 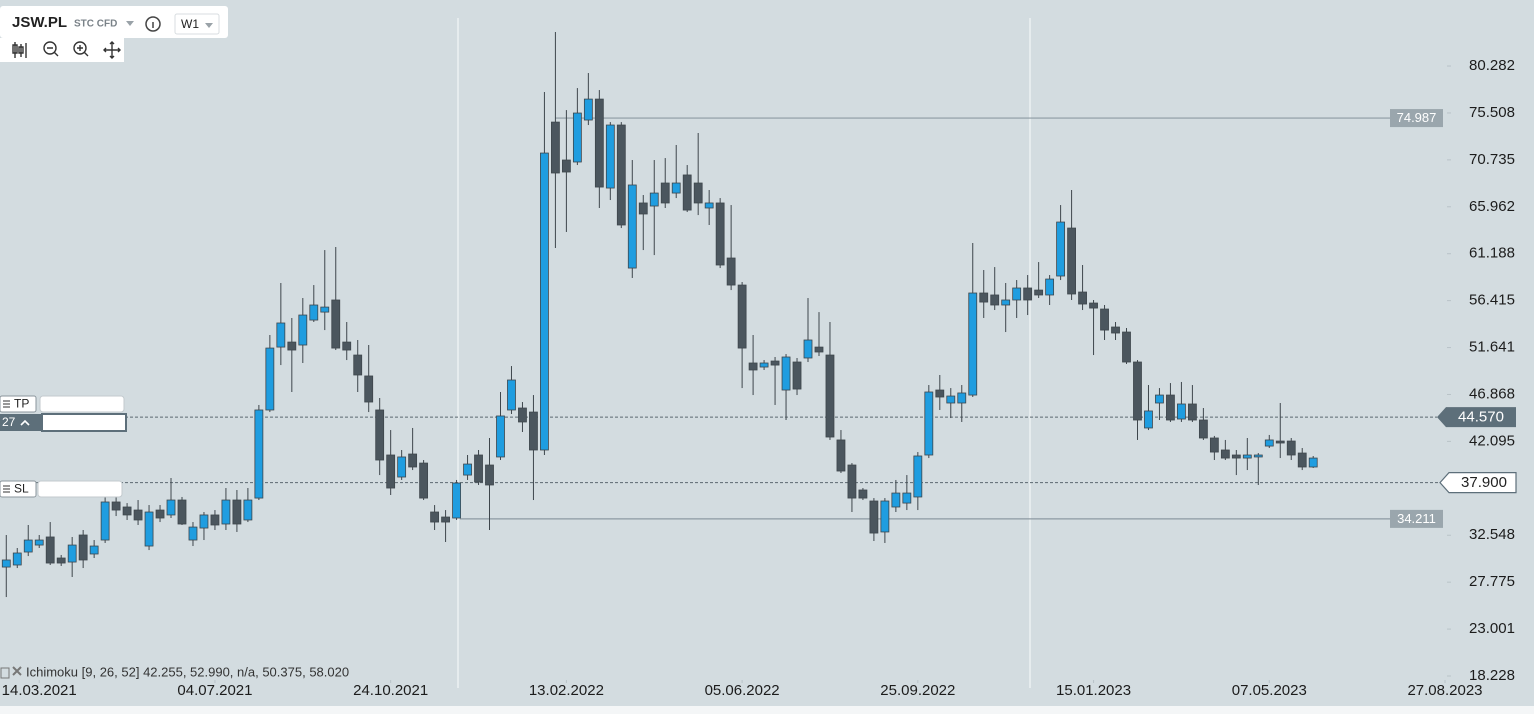 What do you see at coordinates (21, 489) in the screenshot?
I see `sl-label: SL` at bounding box center [21, 489].